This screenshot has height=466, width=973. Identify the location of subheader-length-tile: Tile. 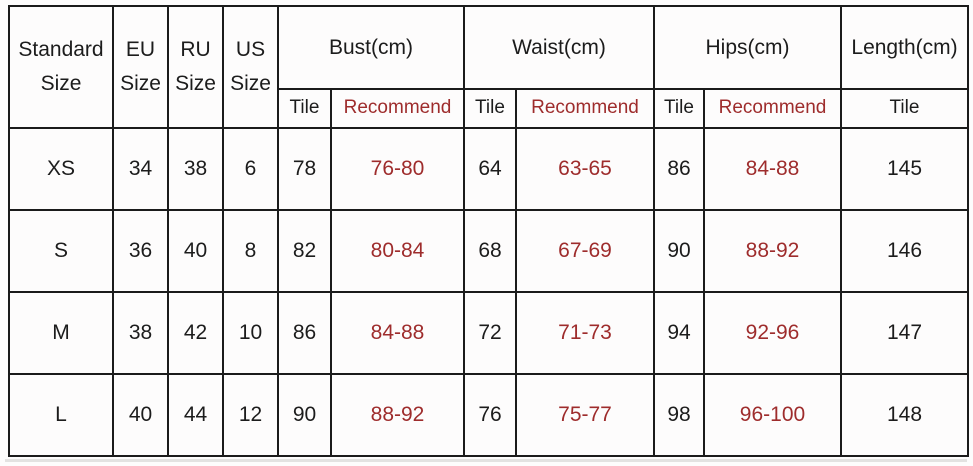
(904, 108).